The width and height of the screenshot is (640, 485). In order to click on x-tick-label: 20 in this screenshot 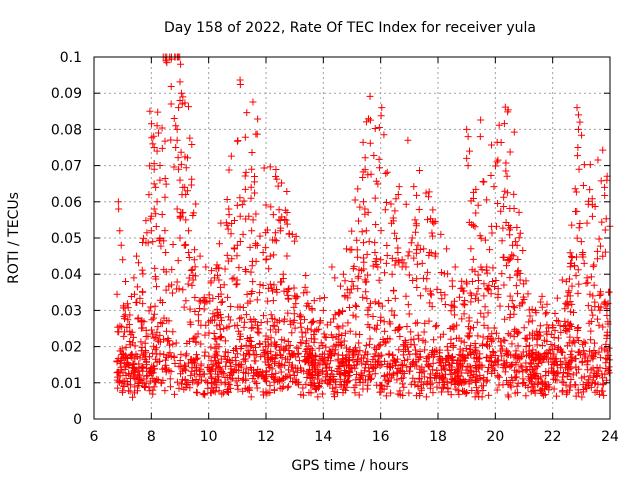, I will do `click(495, 437)`.